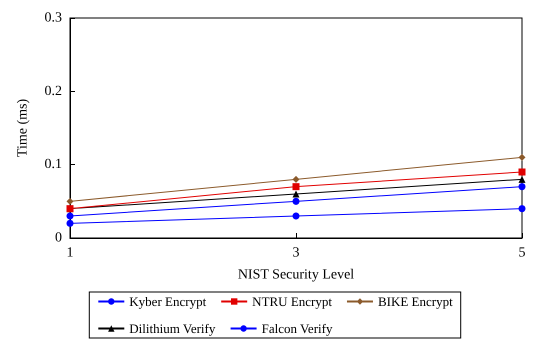 The image size is (550, 350). I want to click on legend-label: Kyber Encrypt, so click(168, 301).